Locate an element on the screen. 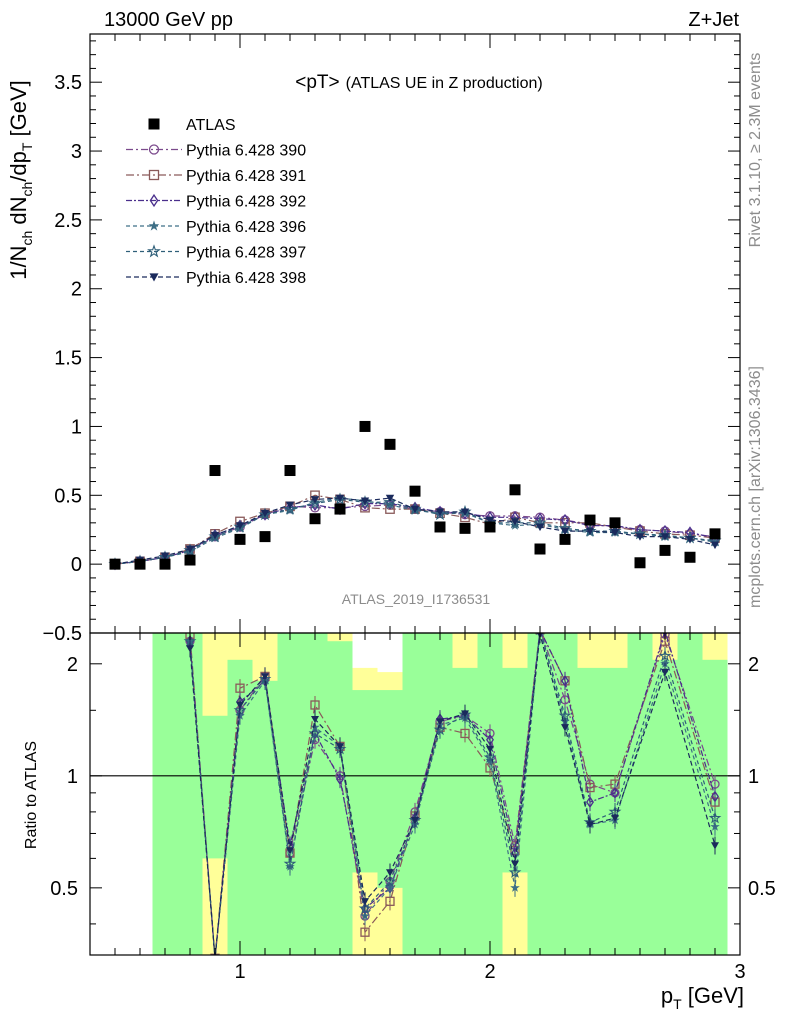 The height and width of the screenshot is (1024, 786). main-ytick-label: 3.5 is located at coordinates (68, 83).